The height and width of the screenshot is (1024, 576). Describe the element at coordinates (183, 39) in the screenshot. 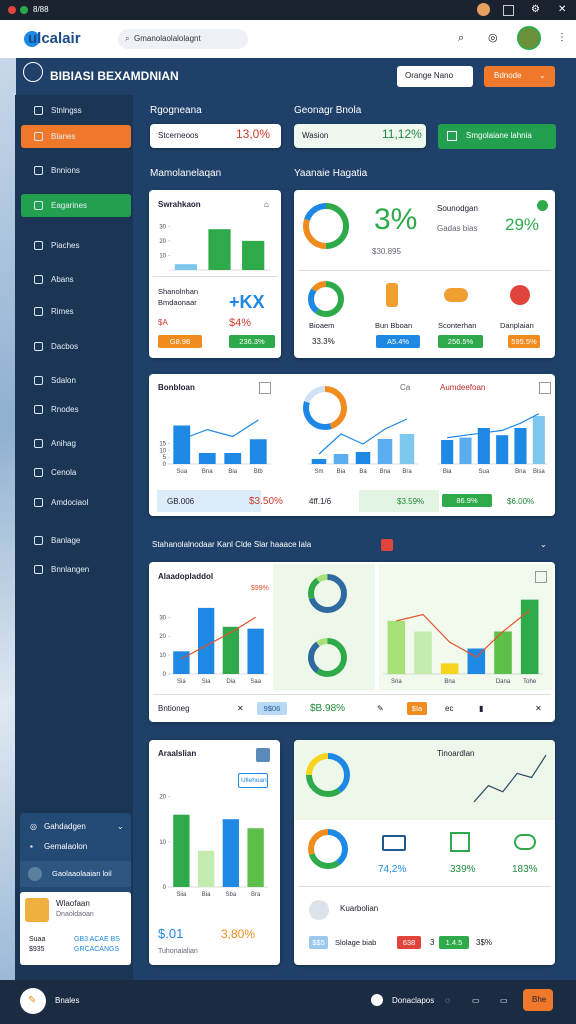

I see `search-box: ⌕ Gmanolaolalolagnt` at that location.